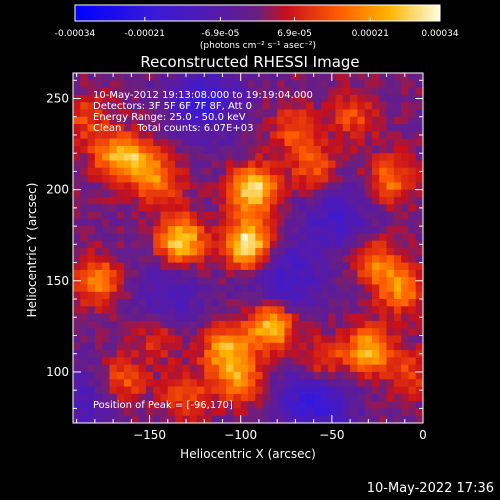 Image resolution: width=500 pixels, height=500 pixels. I want to click on footer-date: 10-May-2022 17:36, so click(430, 488).